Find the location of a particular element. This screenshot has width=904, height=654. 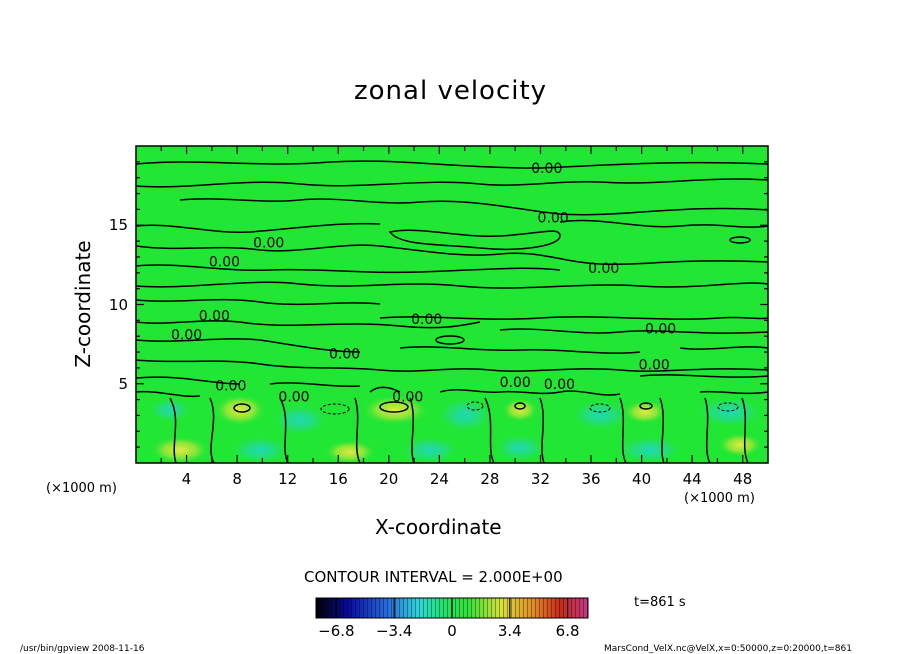

y-tick-label: 10 is located at coordinates (118, 304).